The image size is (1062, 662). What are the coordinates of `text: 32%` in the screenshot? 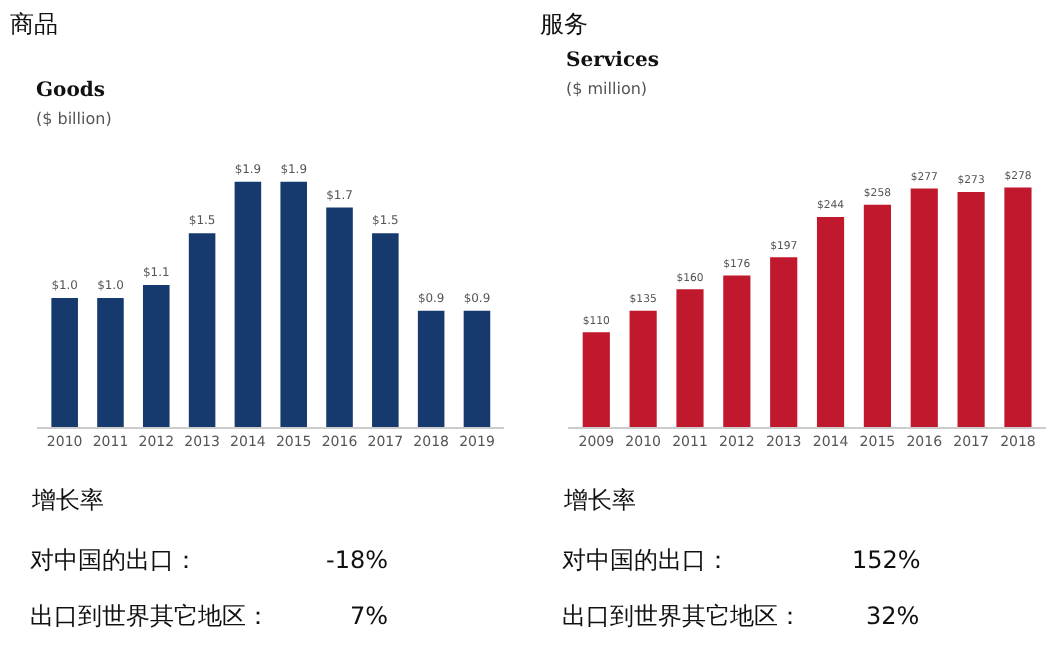 It's located at (893, 616).